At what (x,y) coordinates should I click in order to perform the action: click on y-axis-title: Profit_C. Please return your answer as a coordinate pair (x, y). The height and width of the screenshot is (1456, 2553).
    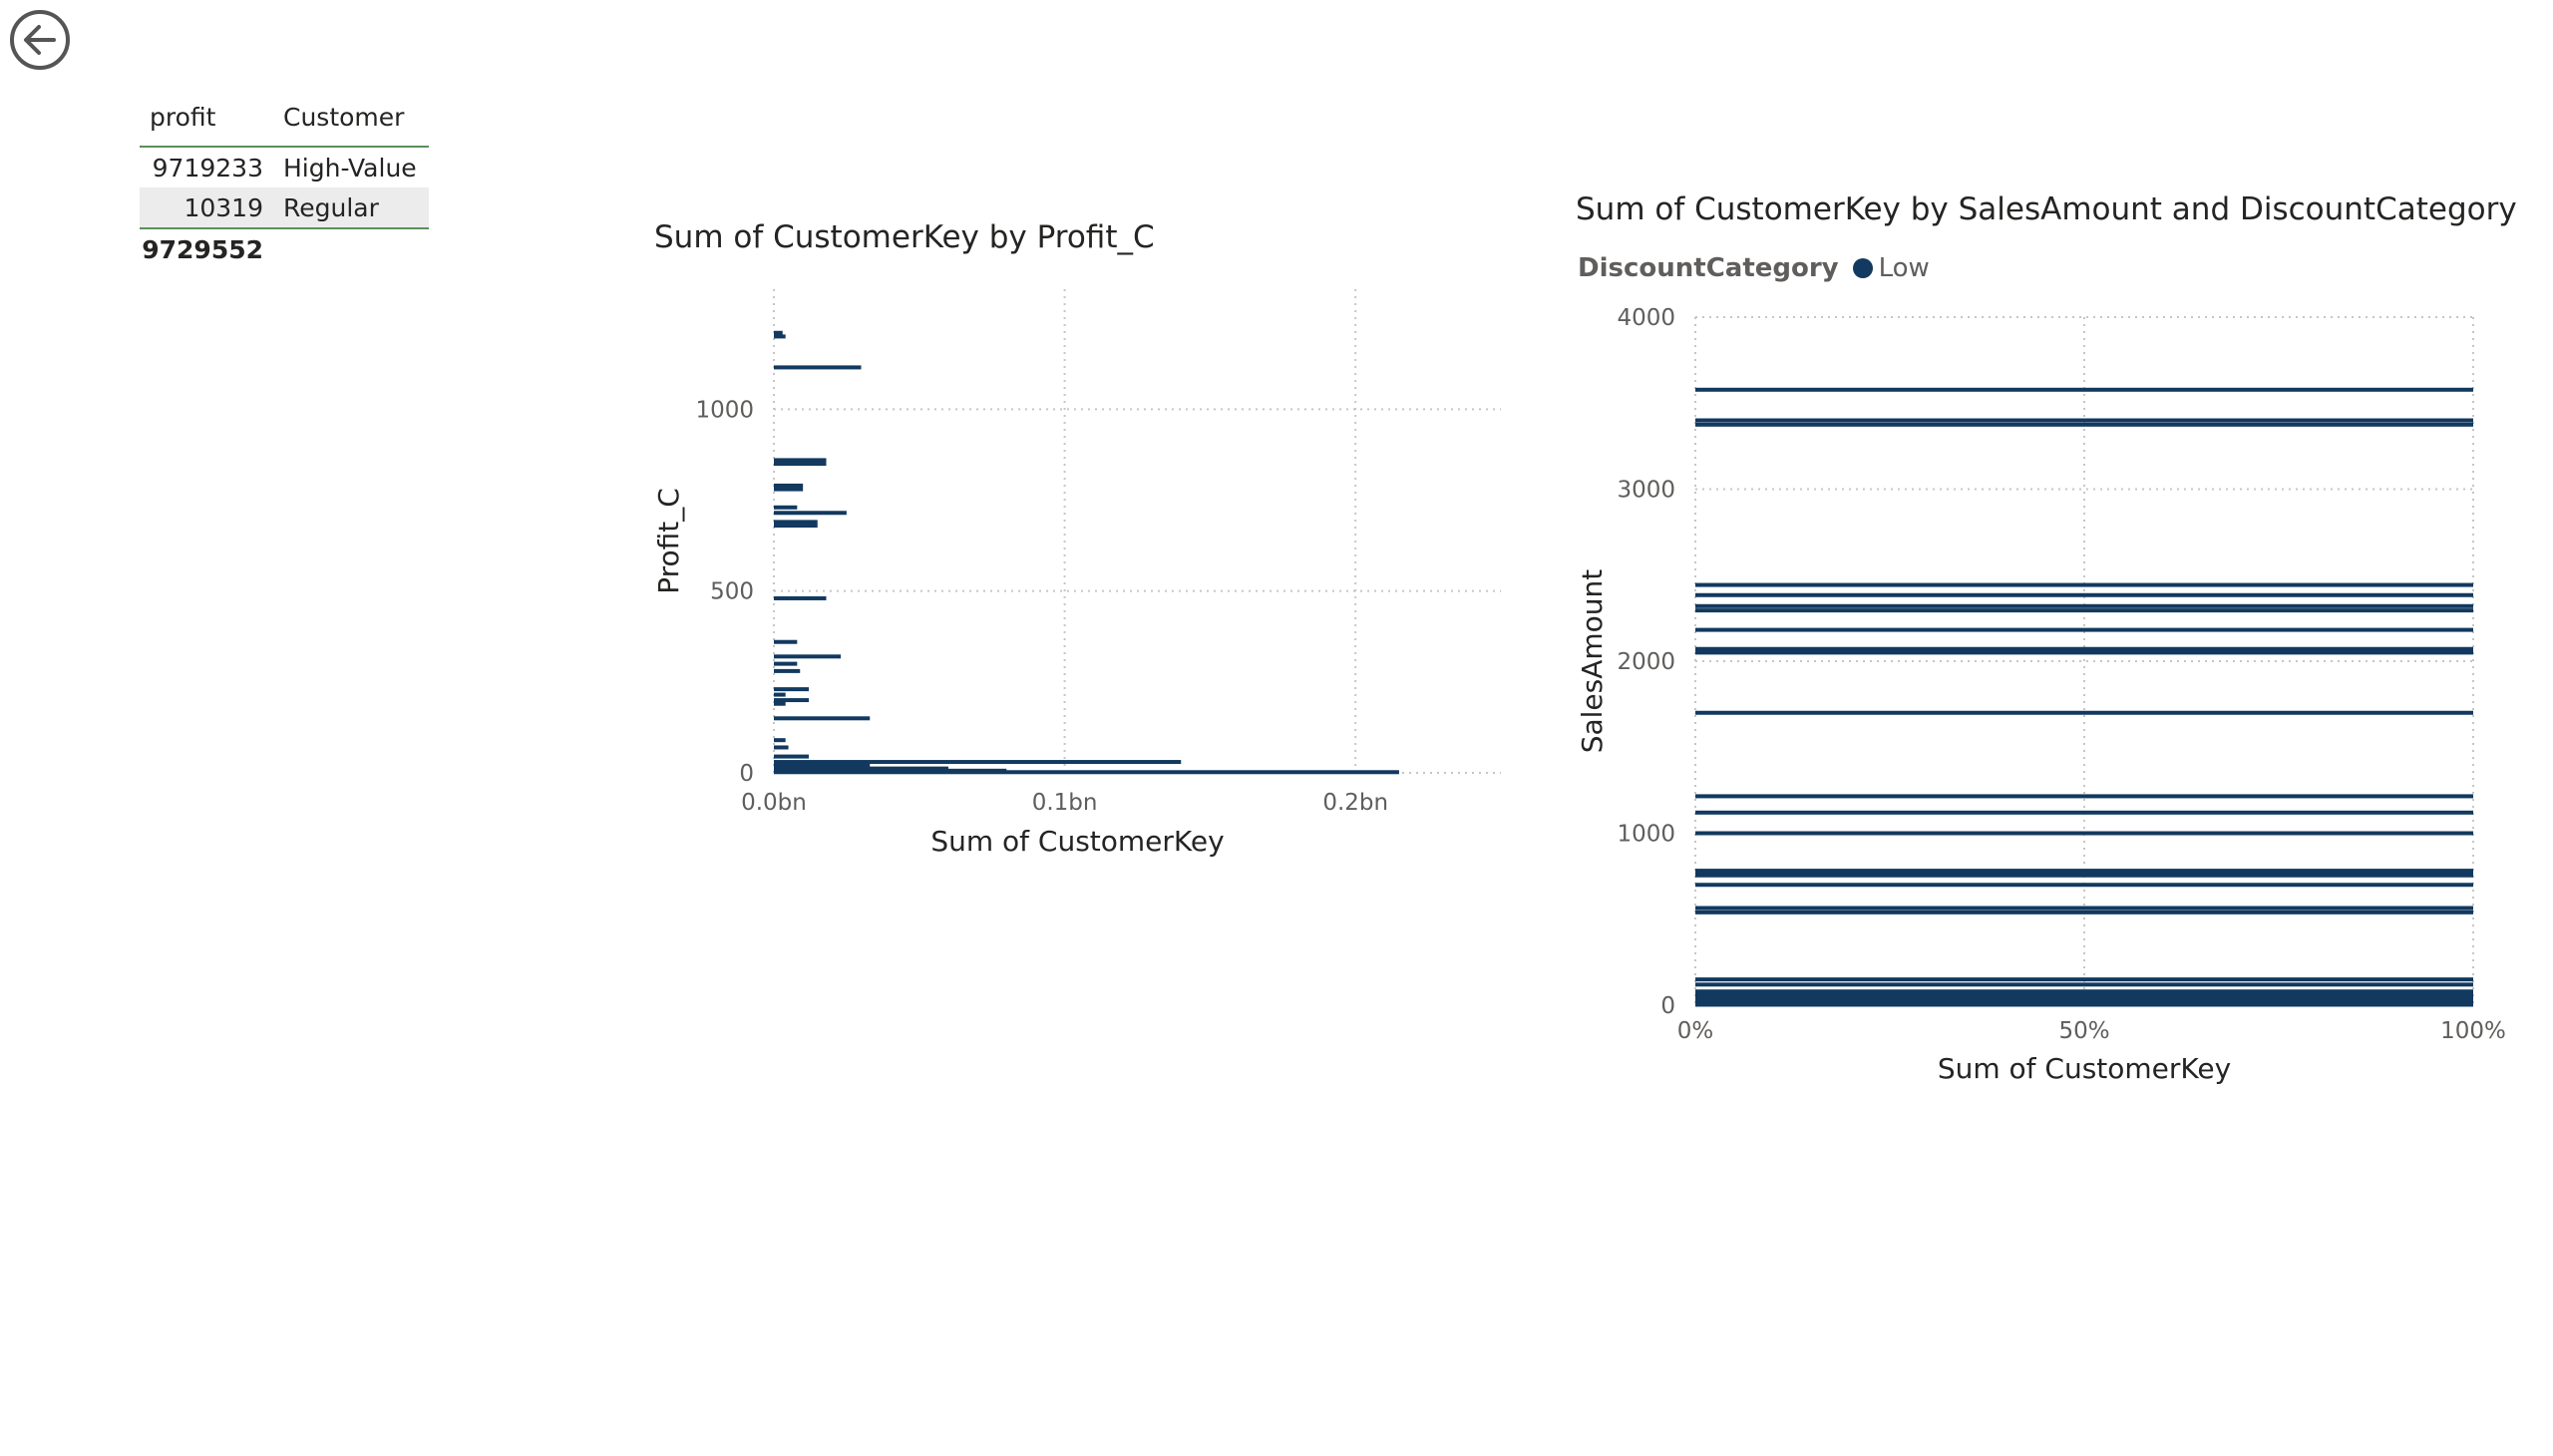
    Looking at the image, I should click on (669, 541).